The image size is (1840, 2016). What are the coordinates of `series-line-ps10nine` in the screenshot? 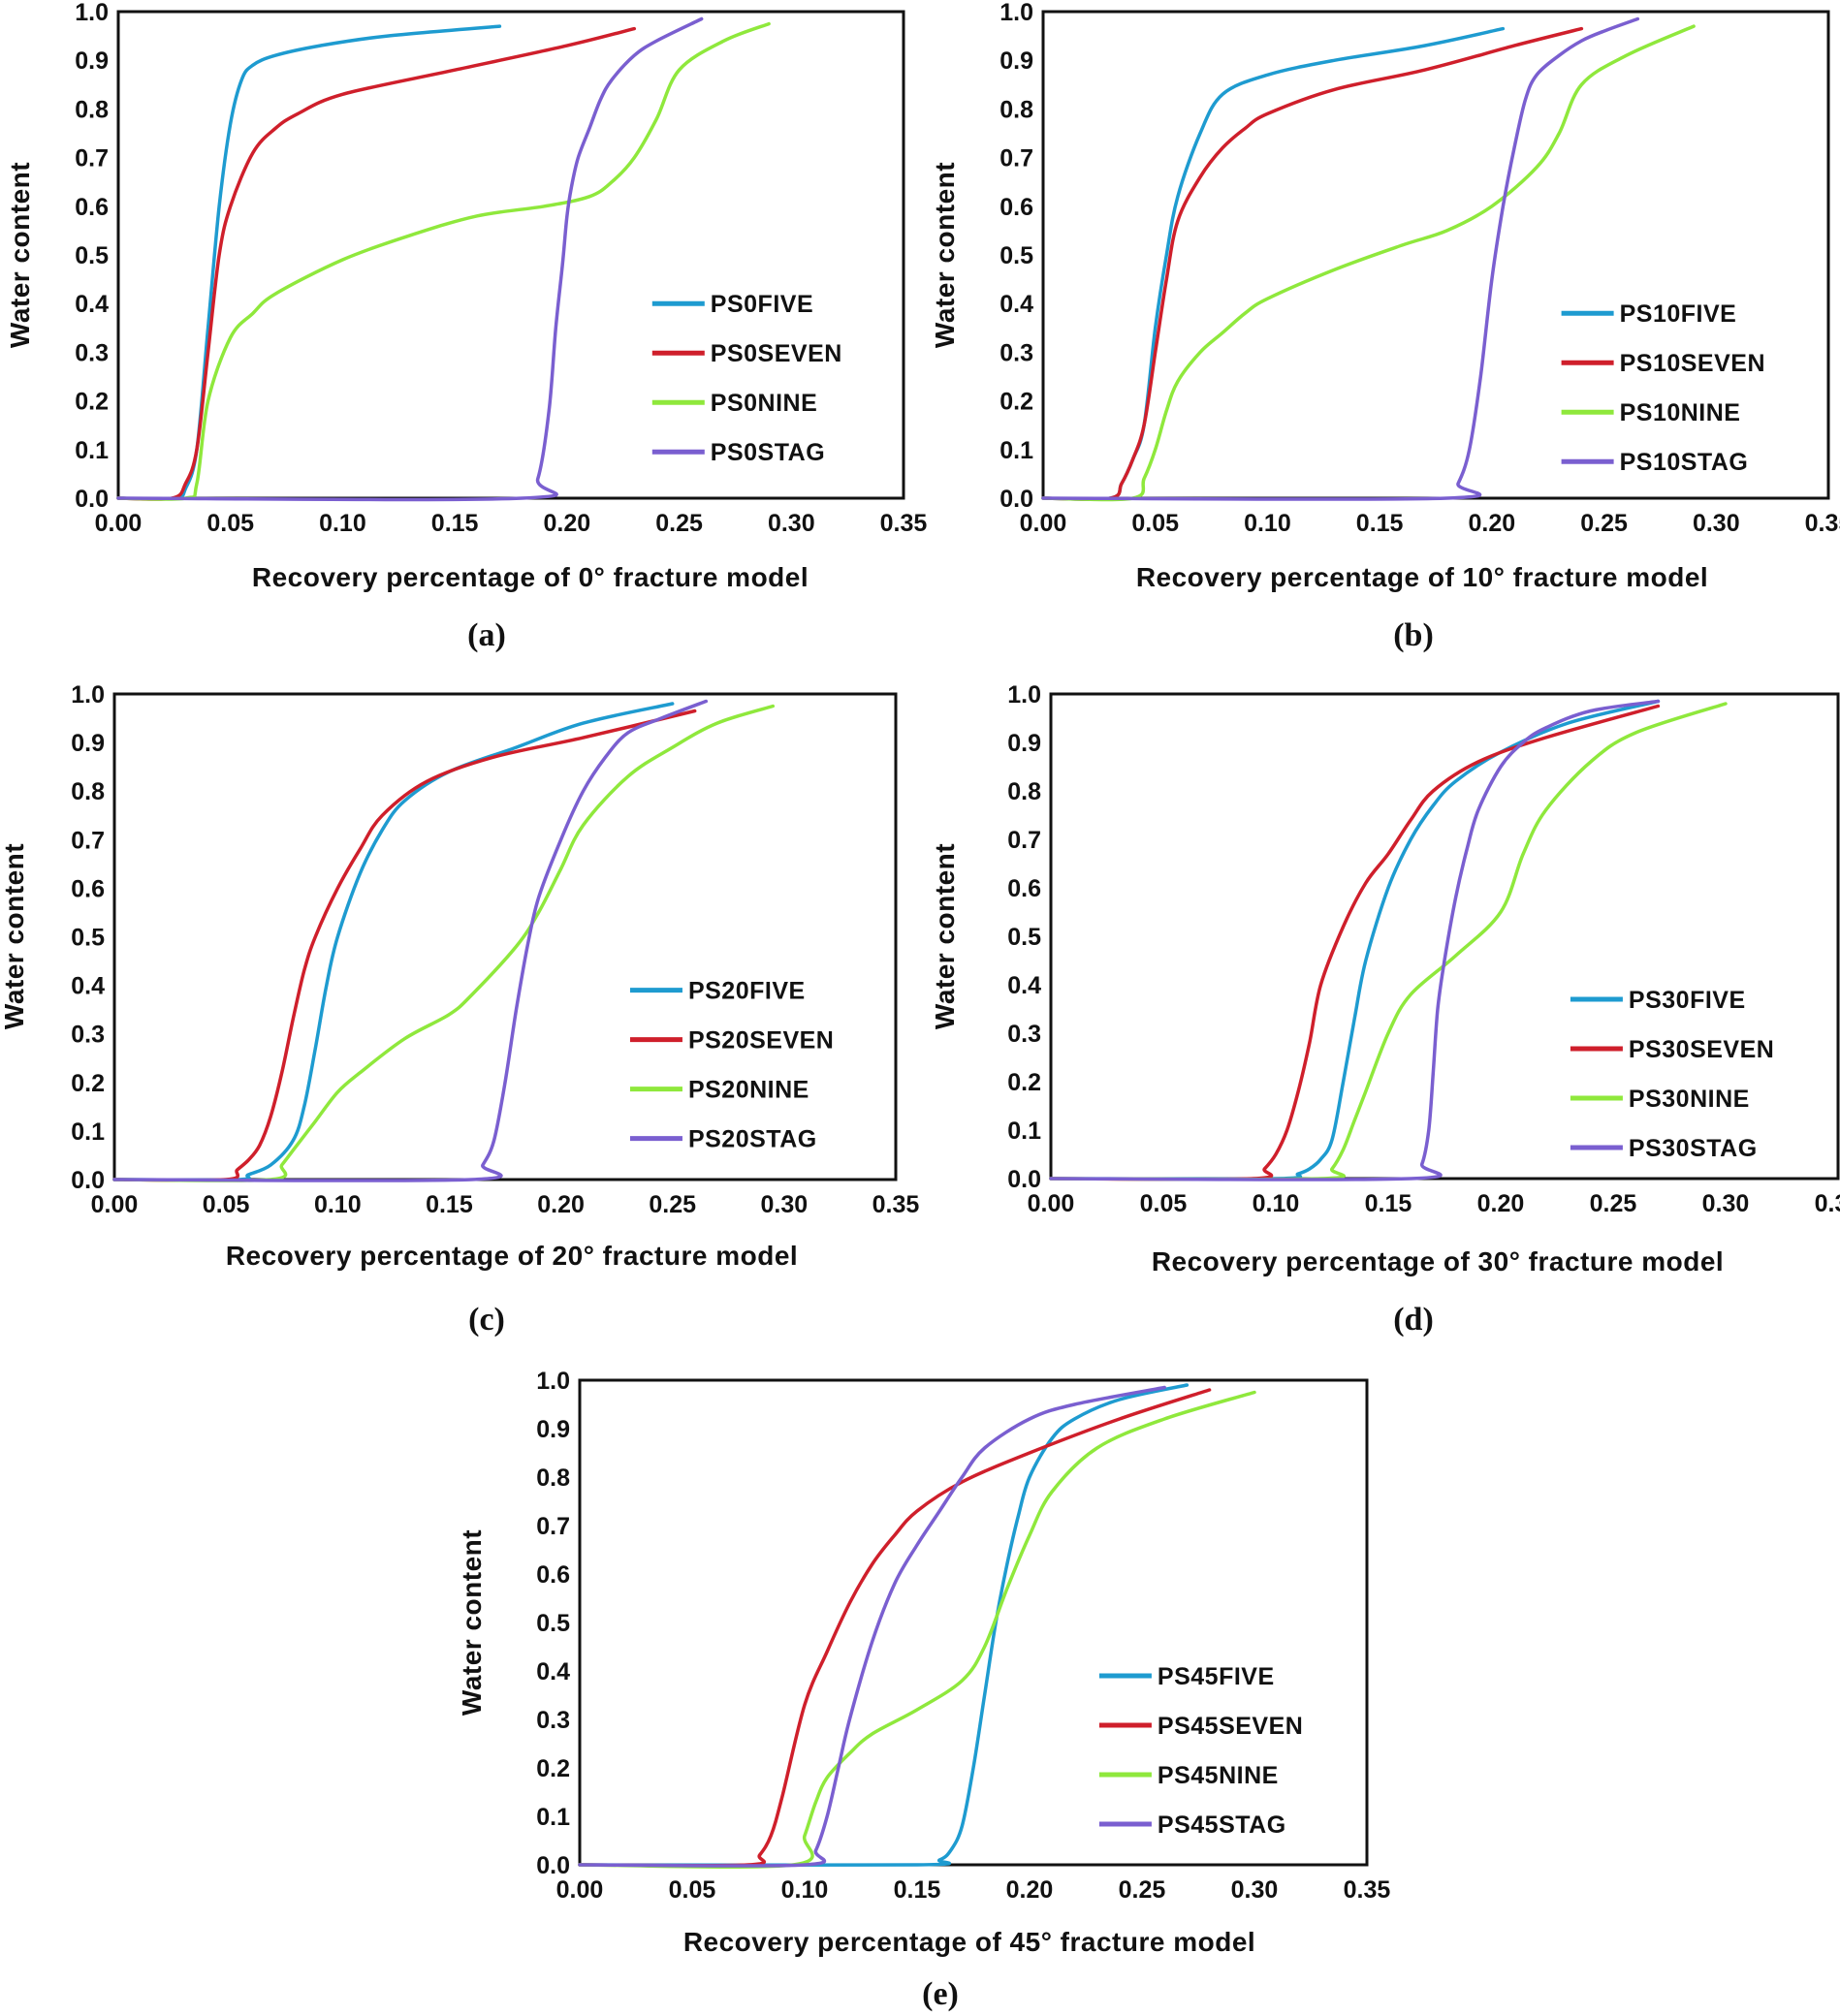 It's located at (1368, 263).